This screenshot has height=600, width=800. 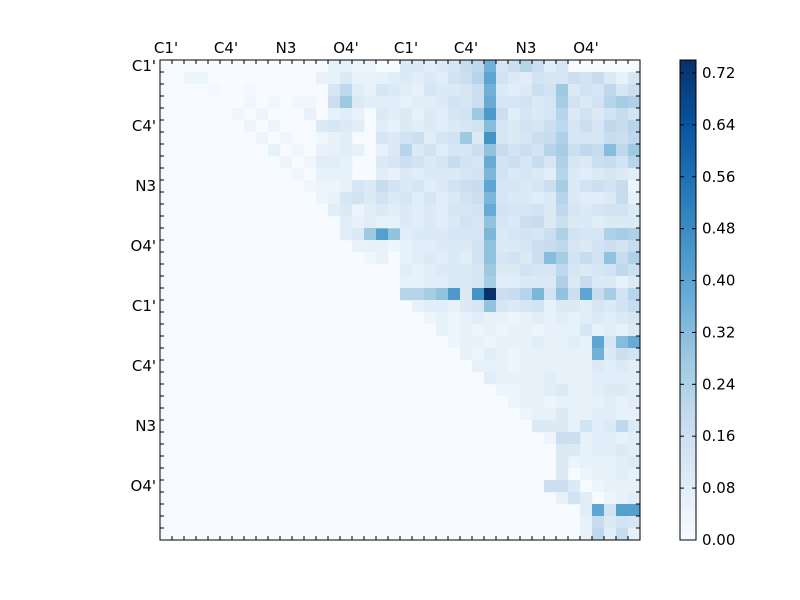 I want to click on colorbar-tick-label: 0.24, so click(x=718, y=384).